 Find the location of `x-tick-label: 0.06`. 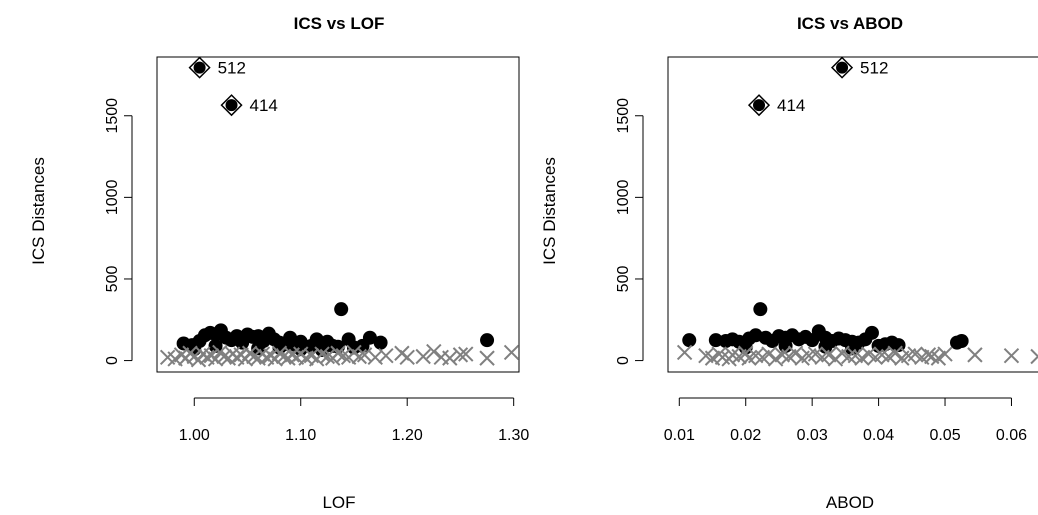

x-tick-label: 0.06 is located at coordinates (1011, 435).